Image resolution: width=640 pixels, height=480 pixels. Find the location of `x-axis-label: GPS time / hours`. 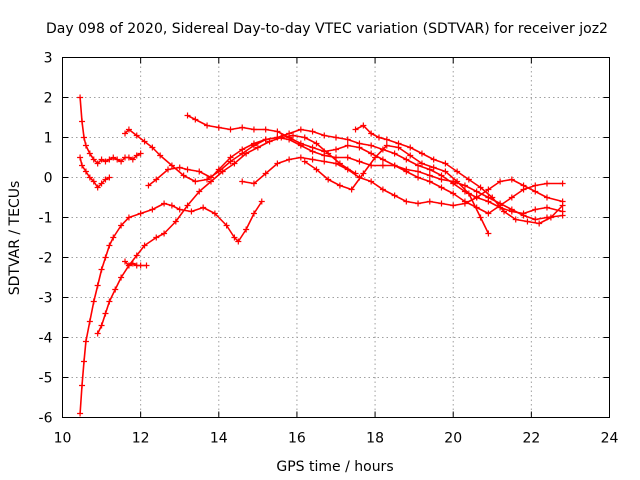

x-axis-label: GPS time / hours is located at coordinates (334, 467).